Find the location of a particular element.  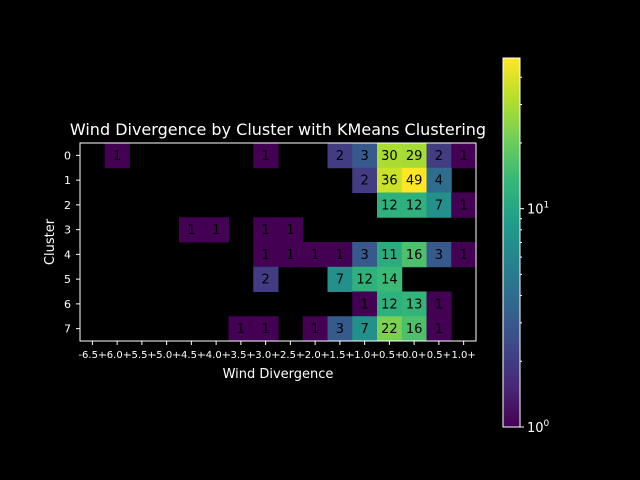

y-tick-label: 3 is located at coordinates (67, 230).